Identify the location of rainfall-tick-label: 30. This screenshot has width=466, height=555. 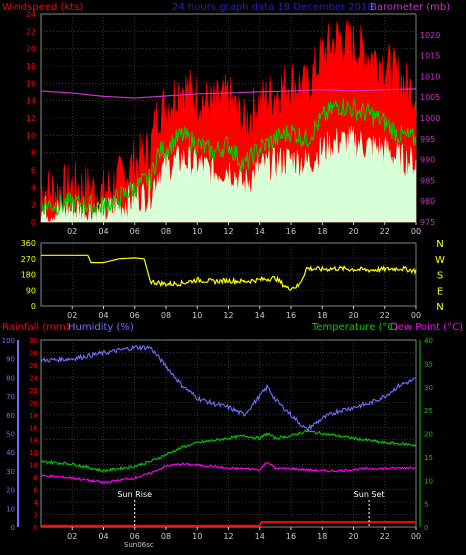
(33, 341).